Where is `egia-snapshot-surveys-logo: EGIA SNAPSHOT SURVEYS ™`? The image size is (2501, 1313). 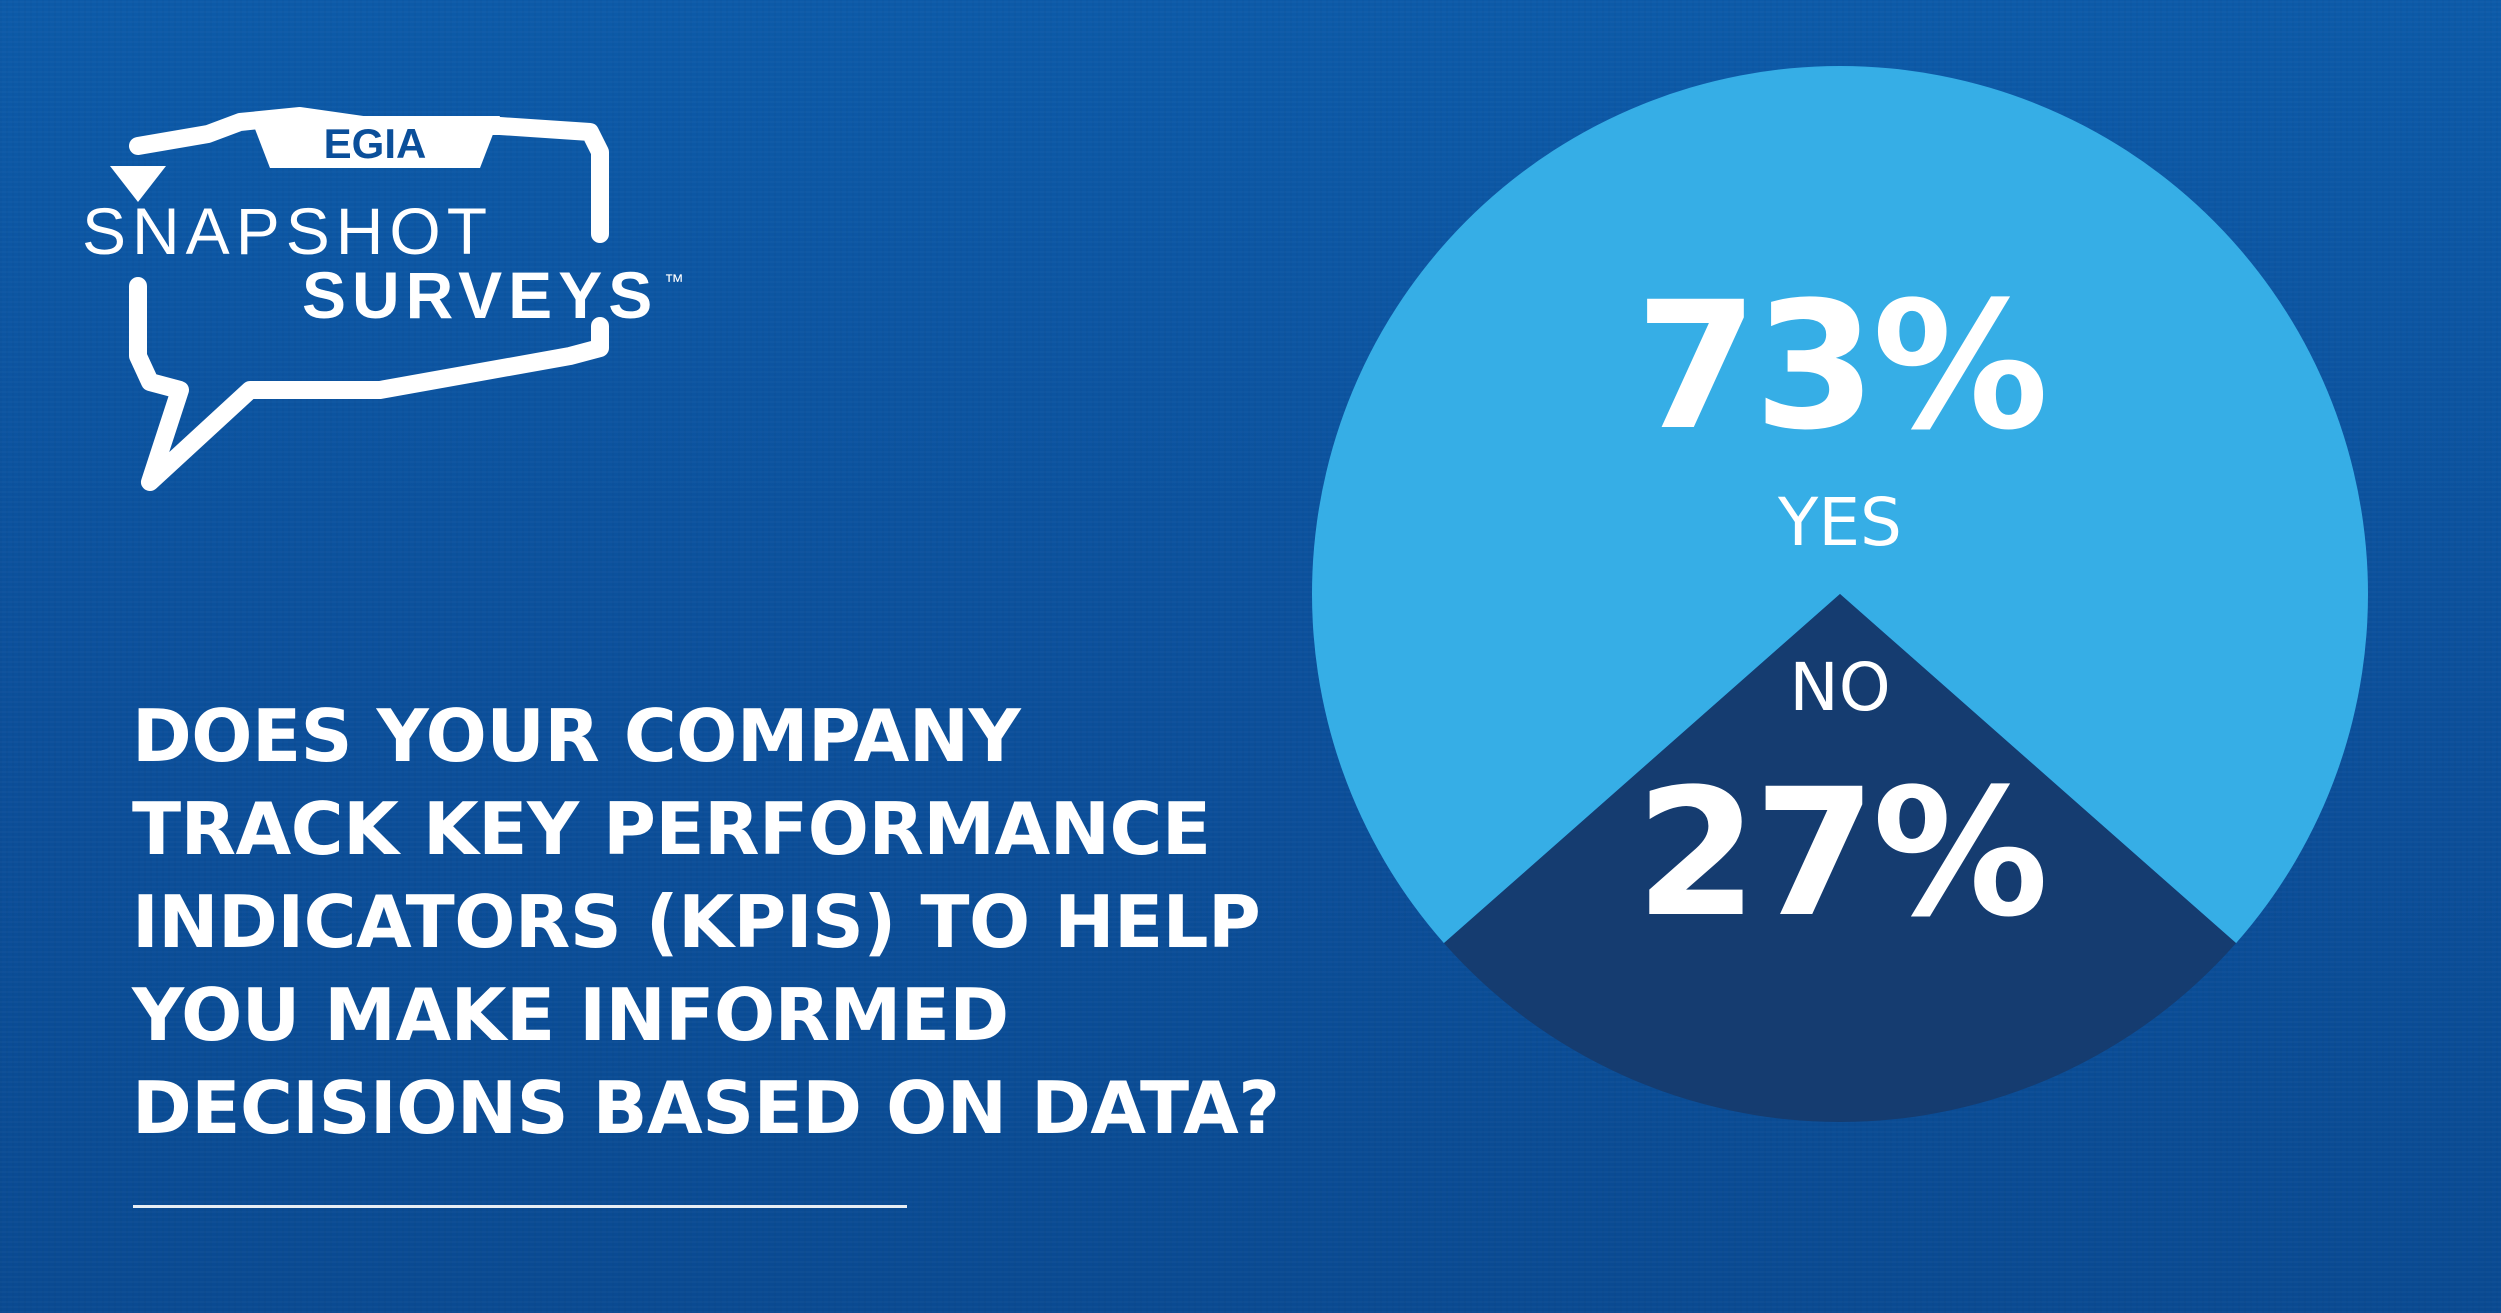 egia-snapshot-surveys-logo: EGIA SNAPSHOT SURVEYS ™ is located at coordinates (400, 296).